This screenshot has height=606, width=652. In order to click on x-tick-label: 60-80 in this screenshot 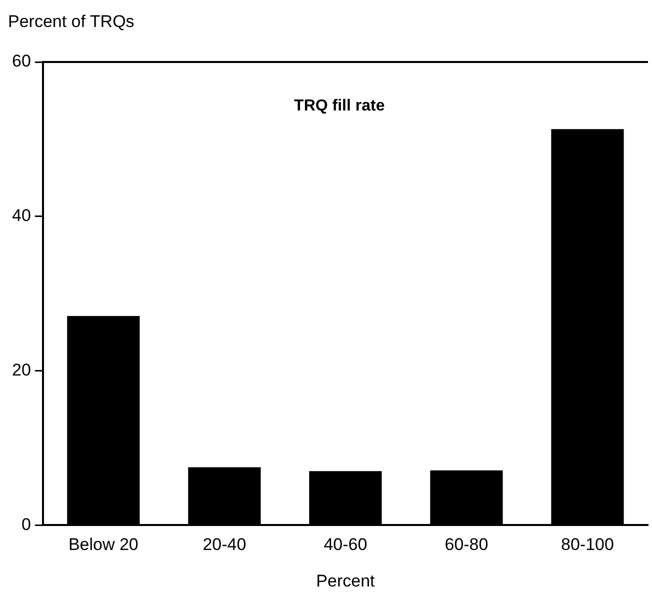, I will do `click(466, 544)`.